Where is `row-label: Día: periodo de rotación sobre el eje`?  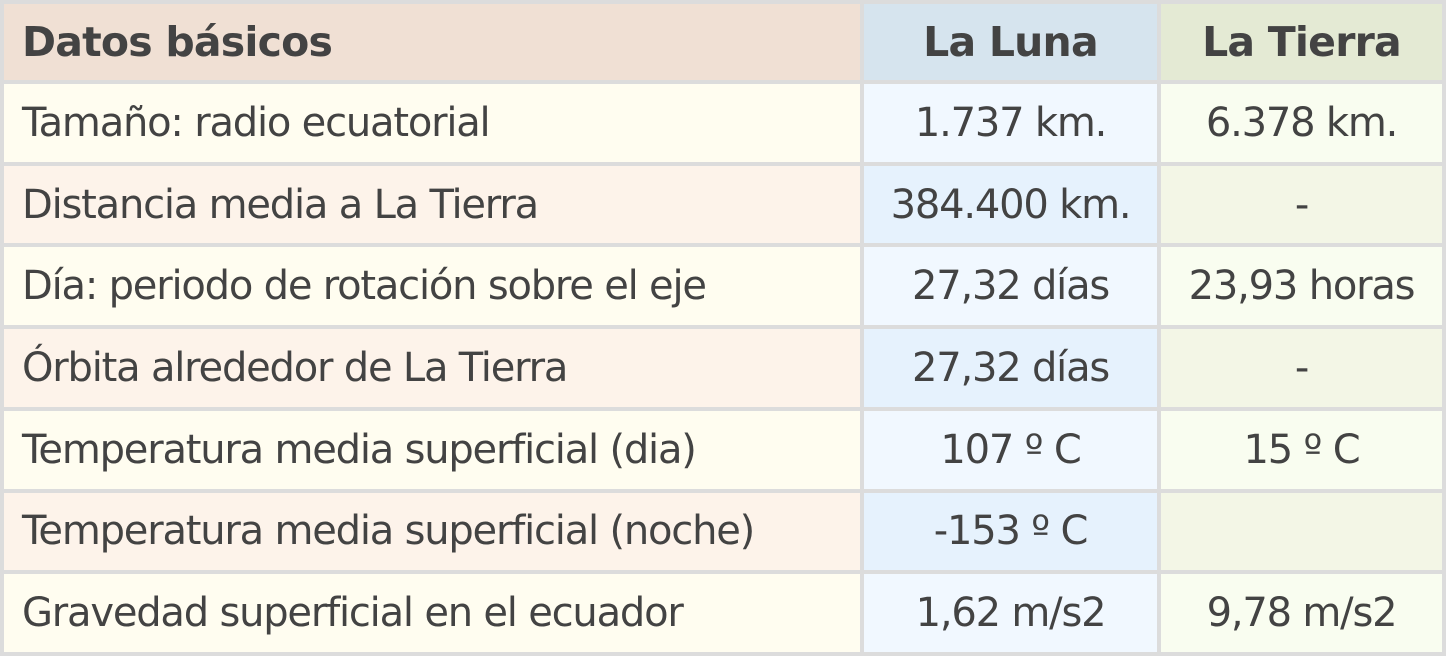
row-label: Día: periodo de rotación sobre el eje is located at coordinates (432, 286).